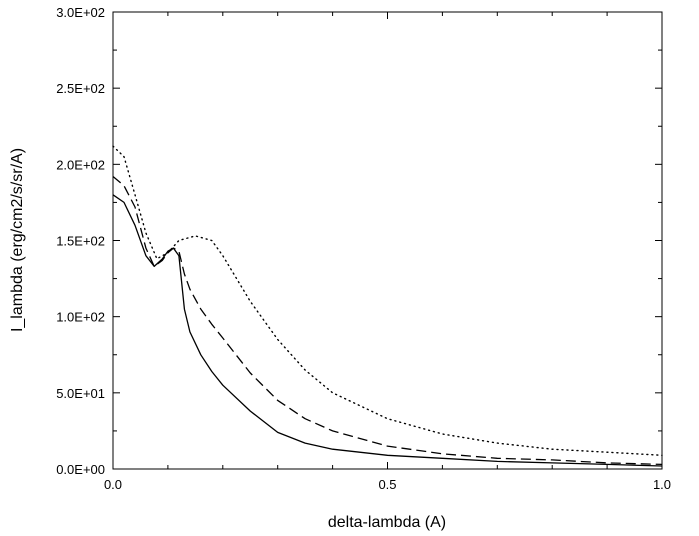 This screenshot has height=536, width=699. I want to click on x-tick-label: 0.0, so click(113, 484).